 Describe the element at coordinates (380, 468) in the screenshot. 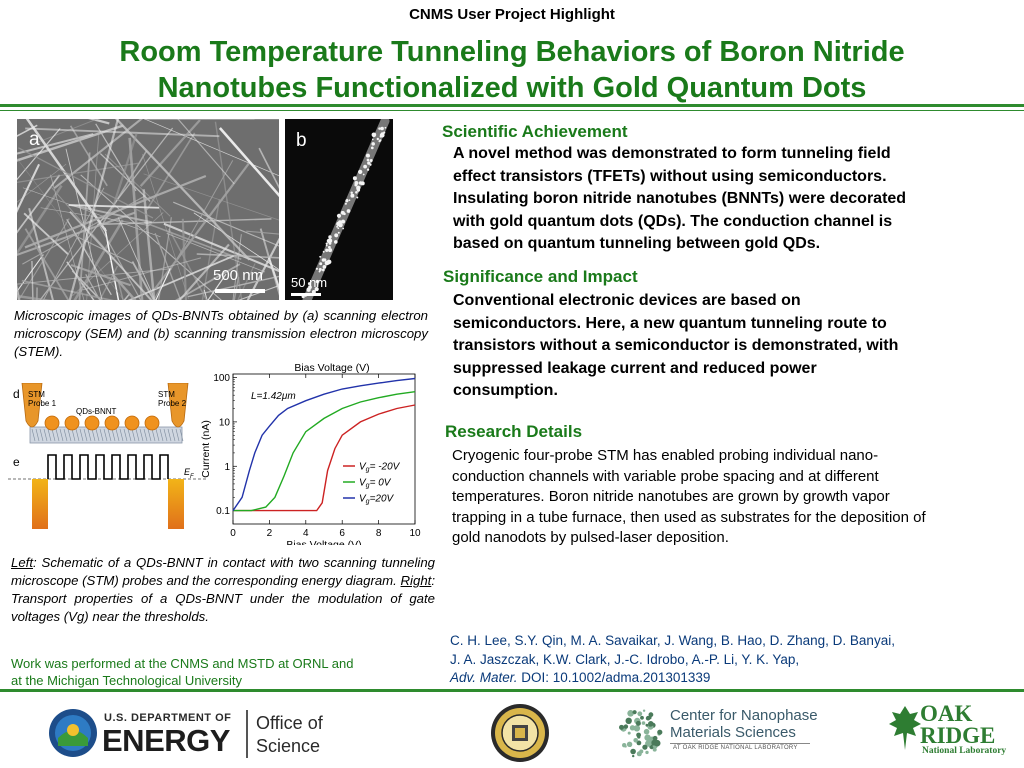

I see `legend-label: Vg= -20V` at that location.